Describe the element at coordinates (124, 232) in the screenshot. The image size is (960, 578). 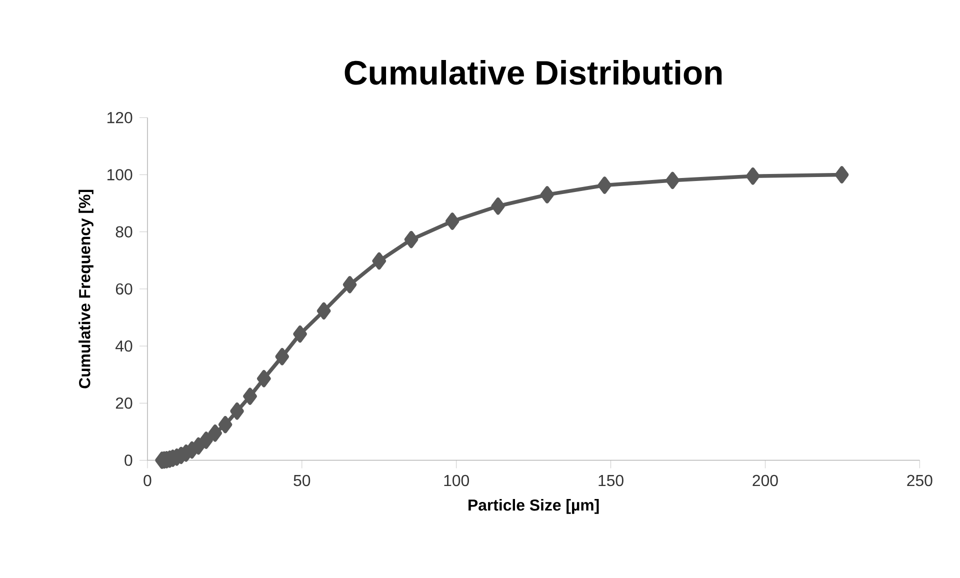
I see `y-tick-label: 80` at that location.